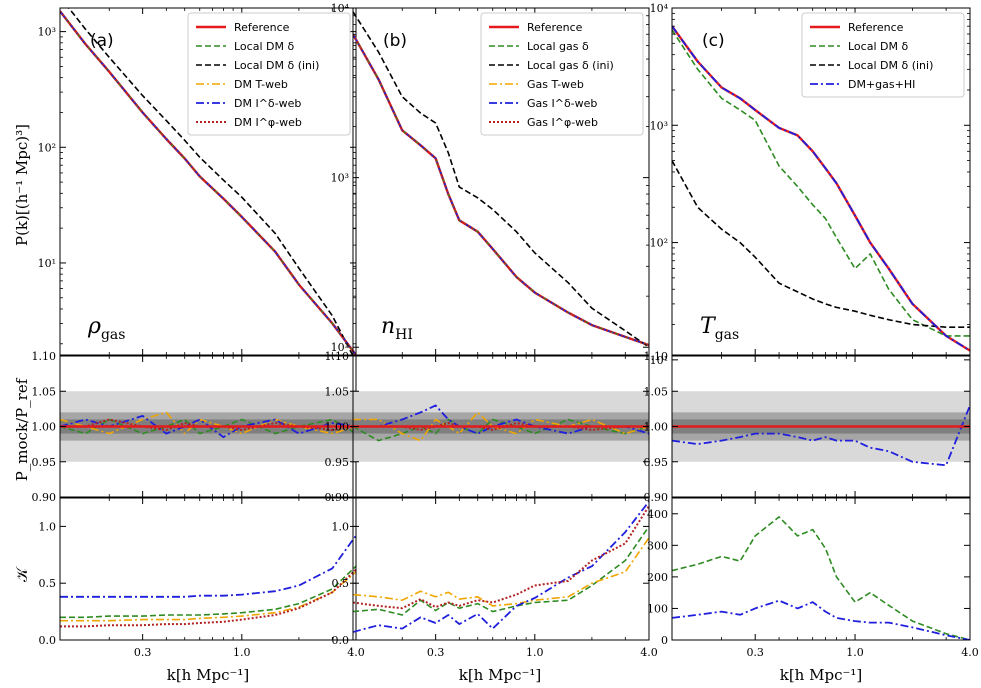 This screenshot has width=981, height=688. I want to click on subplot-c-bot: 0.3 1.0 4.0 0 100 200 300 400, so click(813, 578).